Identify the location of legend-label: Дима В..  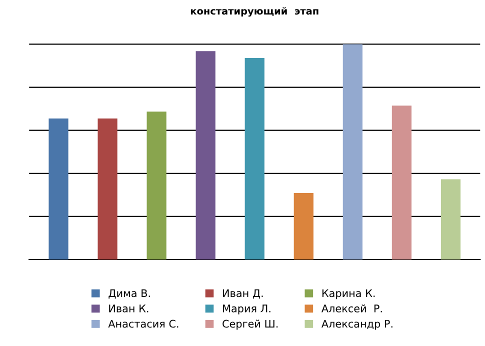
(129, 294).